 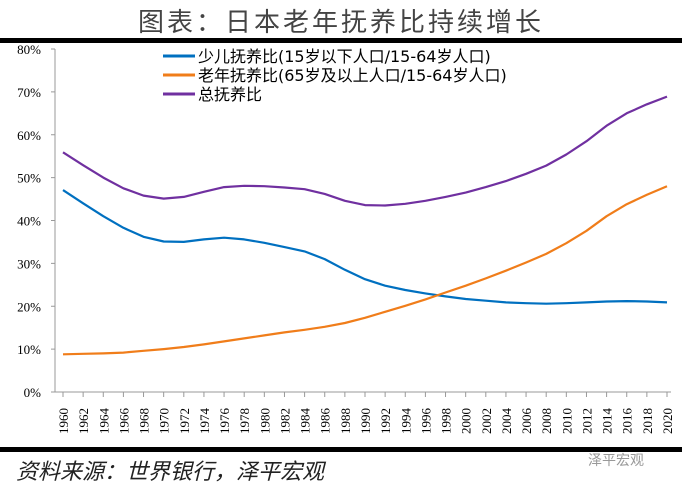 What do you see at coordinates (506, 421) in the screenshot?
I see `x-tick-label: 2004` at bounding box center [506, 421].